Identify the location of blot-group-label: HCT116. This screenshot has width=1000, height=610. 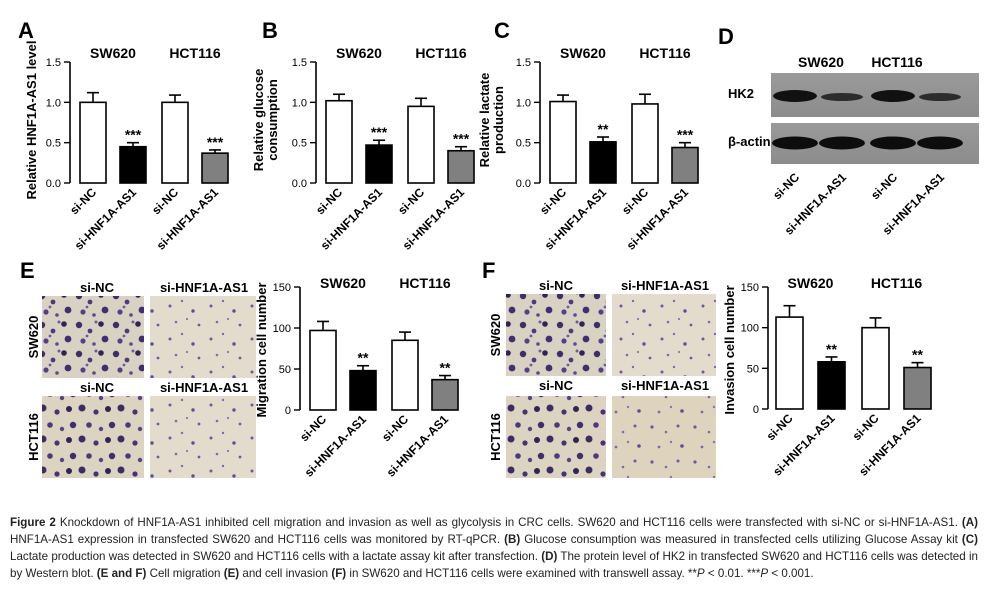
(897, 62).